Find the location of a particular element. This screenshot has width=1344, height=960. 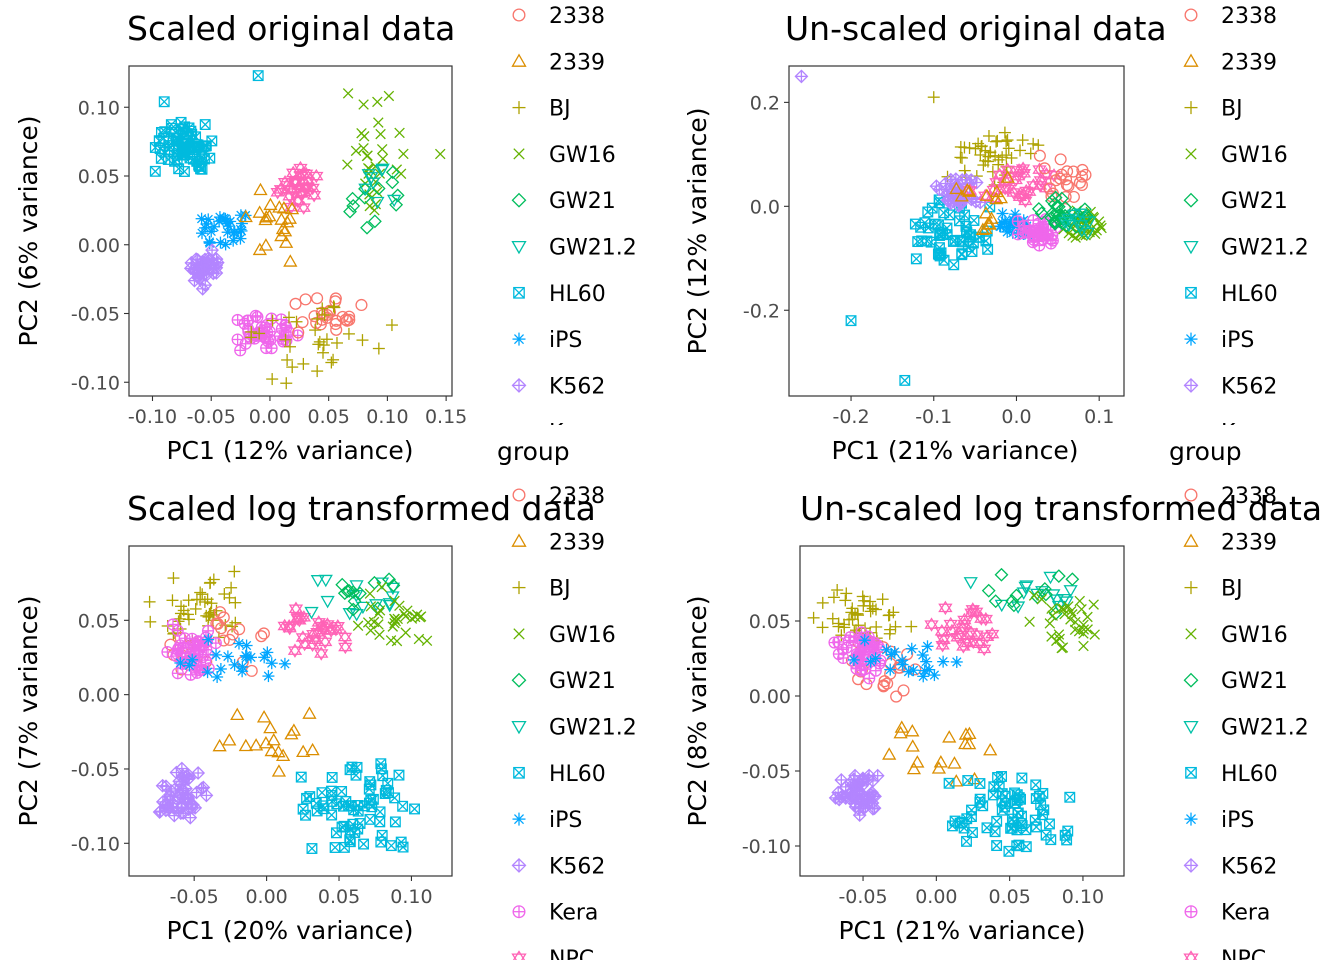

x-tick-label: 0.1 is located at coordinates (1099, 417).